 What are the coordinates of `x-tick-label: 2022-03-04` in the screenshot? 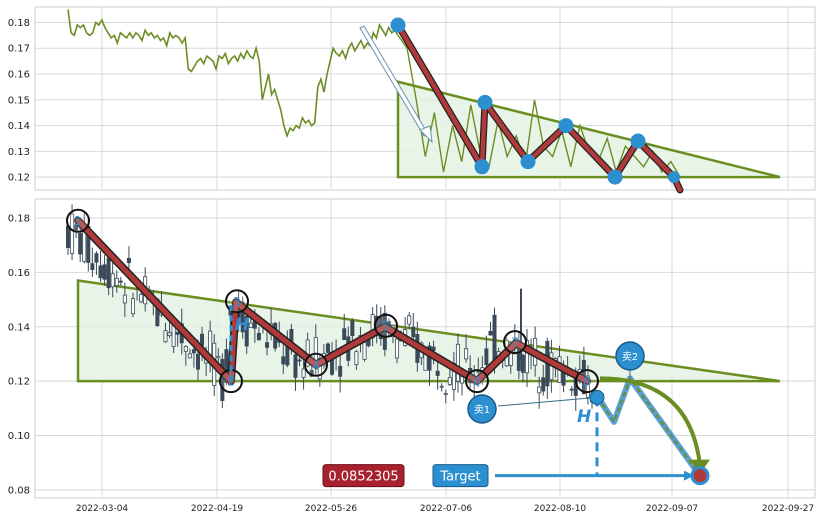 It's located at (102, 509).